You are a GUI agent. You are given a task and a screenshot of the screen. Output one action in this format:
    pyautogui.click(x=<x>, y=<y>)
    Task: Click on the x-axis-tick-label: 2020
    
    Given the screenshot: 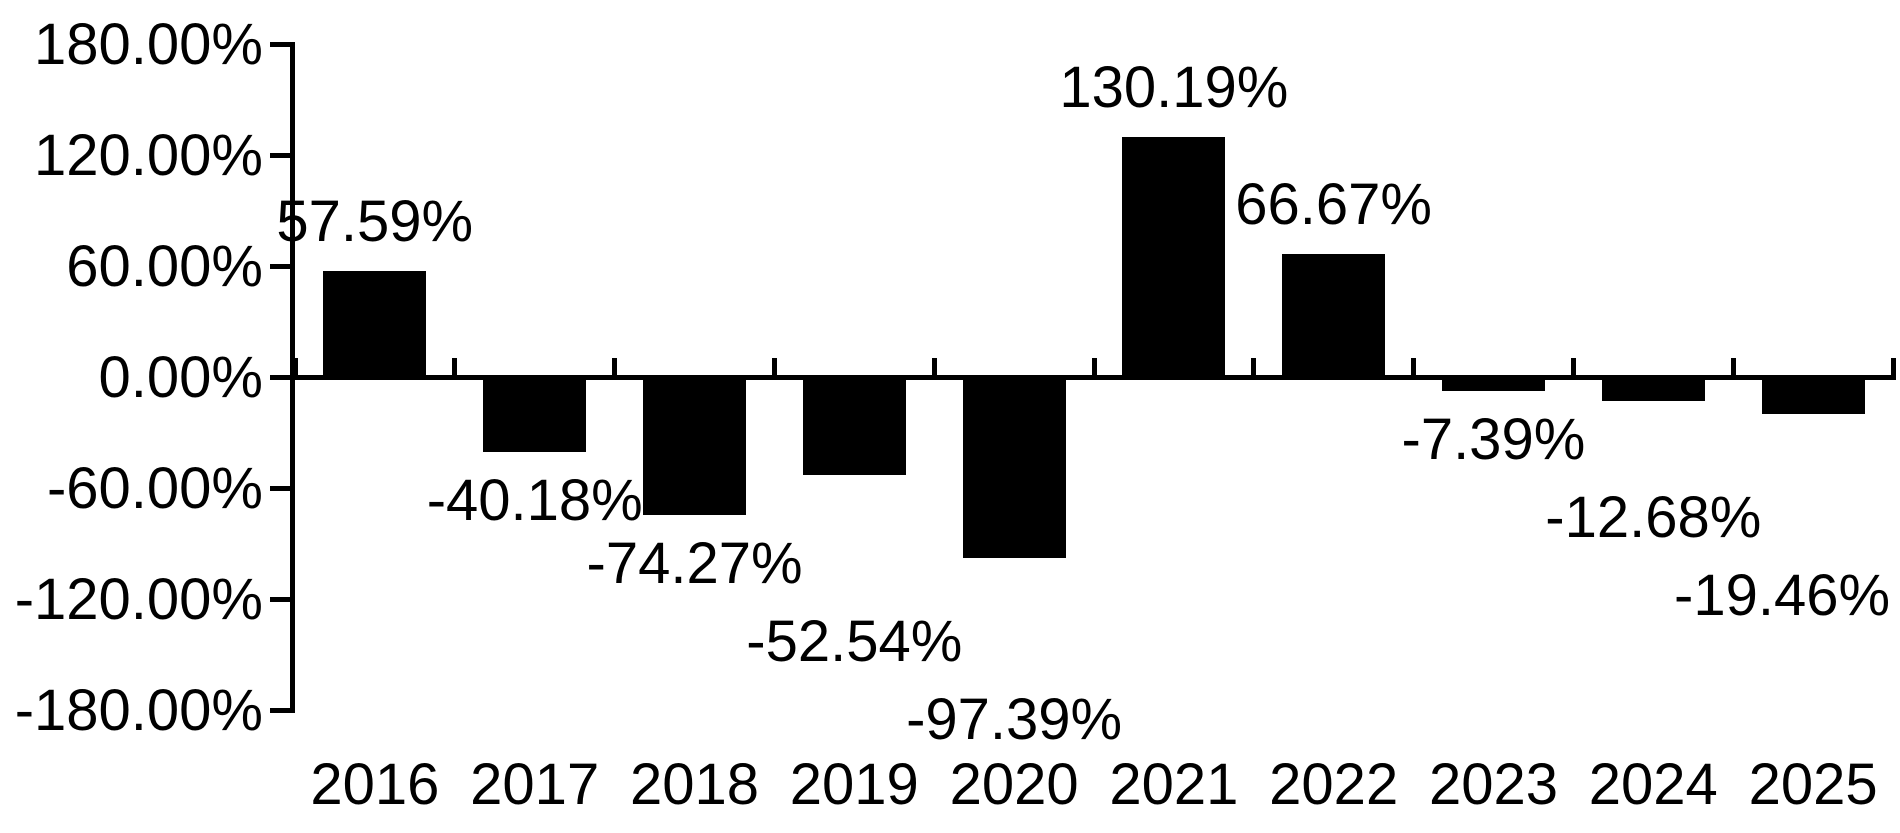 What is the action you would take?
    pyautogui.click(x=1014, y=784)
    